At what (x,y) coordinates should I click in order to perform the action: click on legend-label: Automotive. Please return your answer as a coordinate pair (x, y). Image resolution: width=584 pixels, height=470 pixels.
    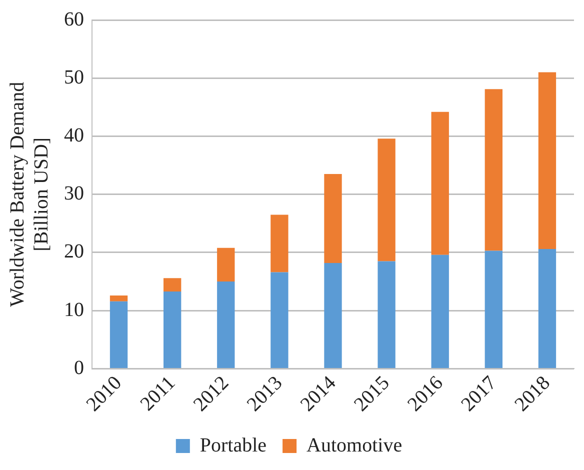
    Looking at the image, I should click on (354, 445).